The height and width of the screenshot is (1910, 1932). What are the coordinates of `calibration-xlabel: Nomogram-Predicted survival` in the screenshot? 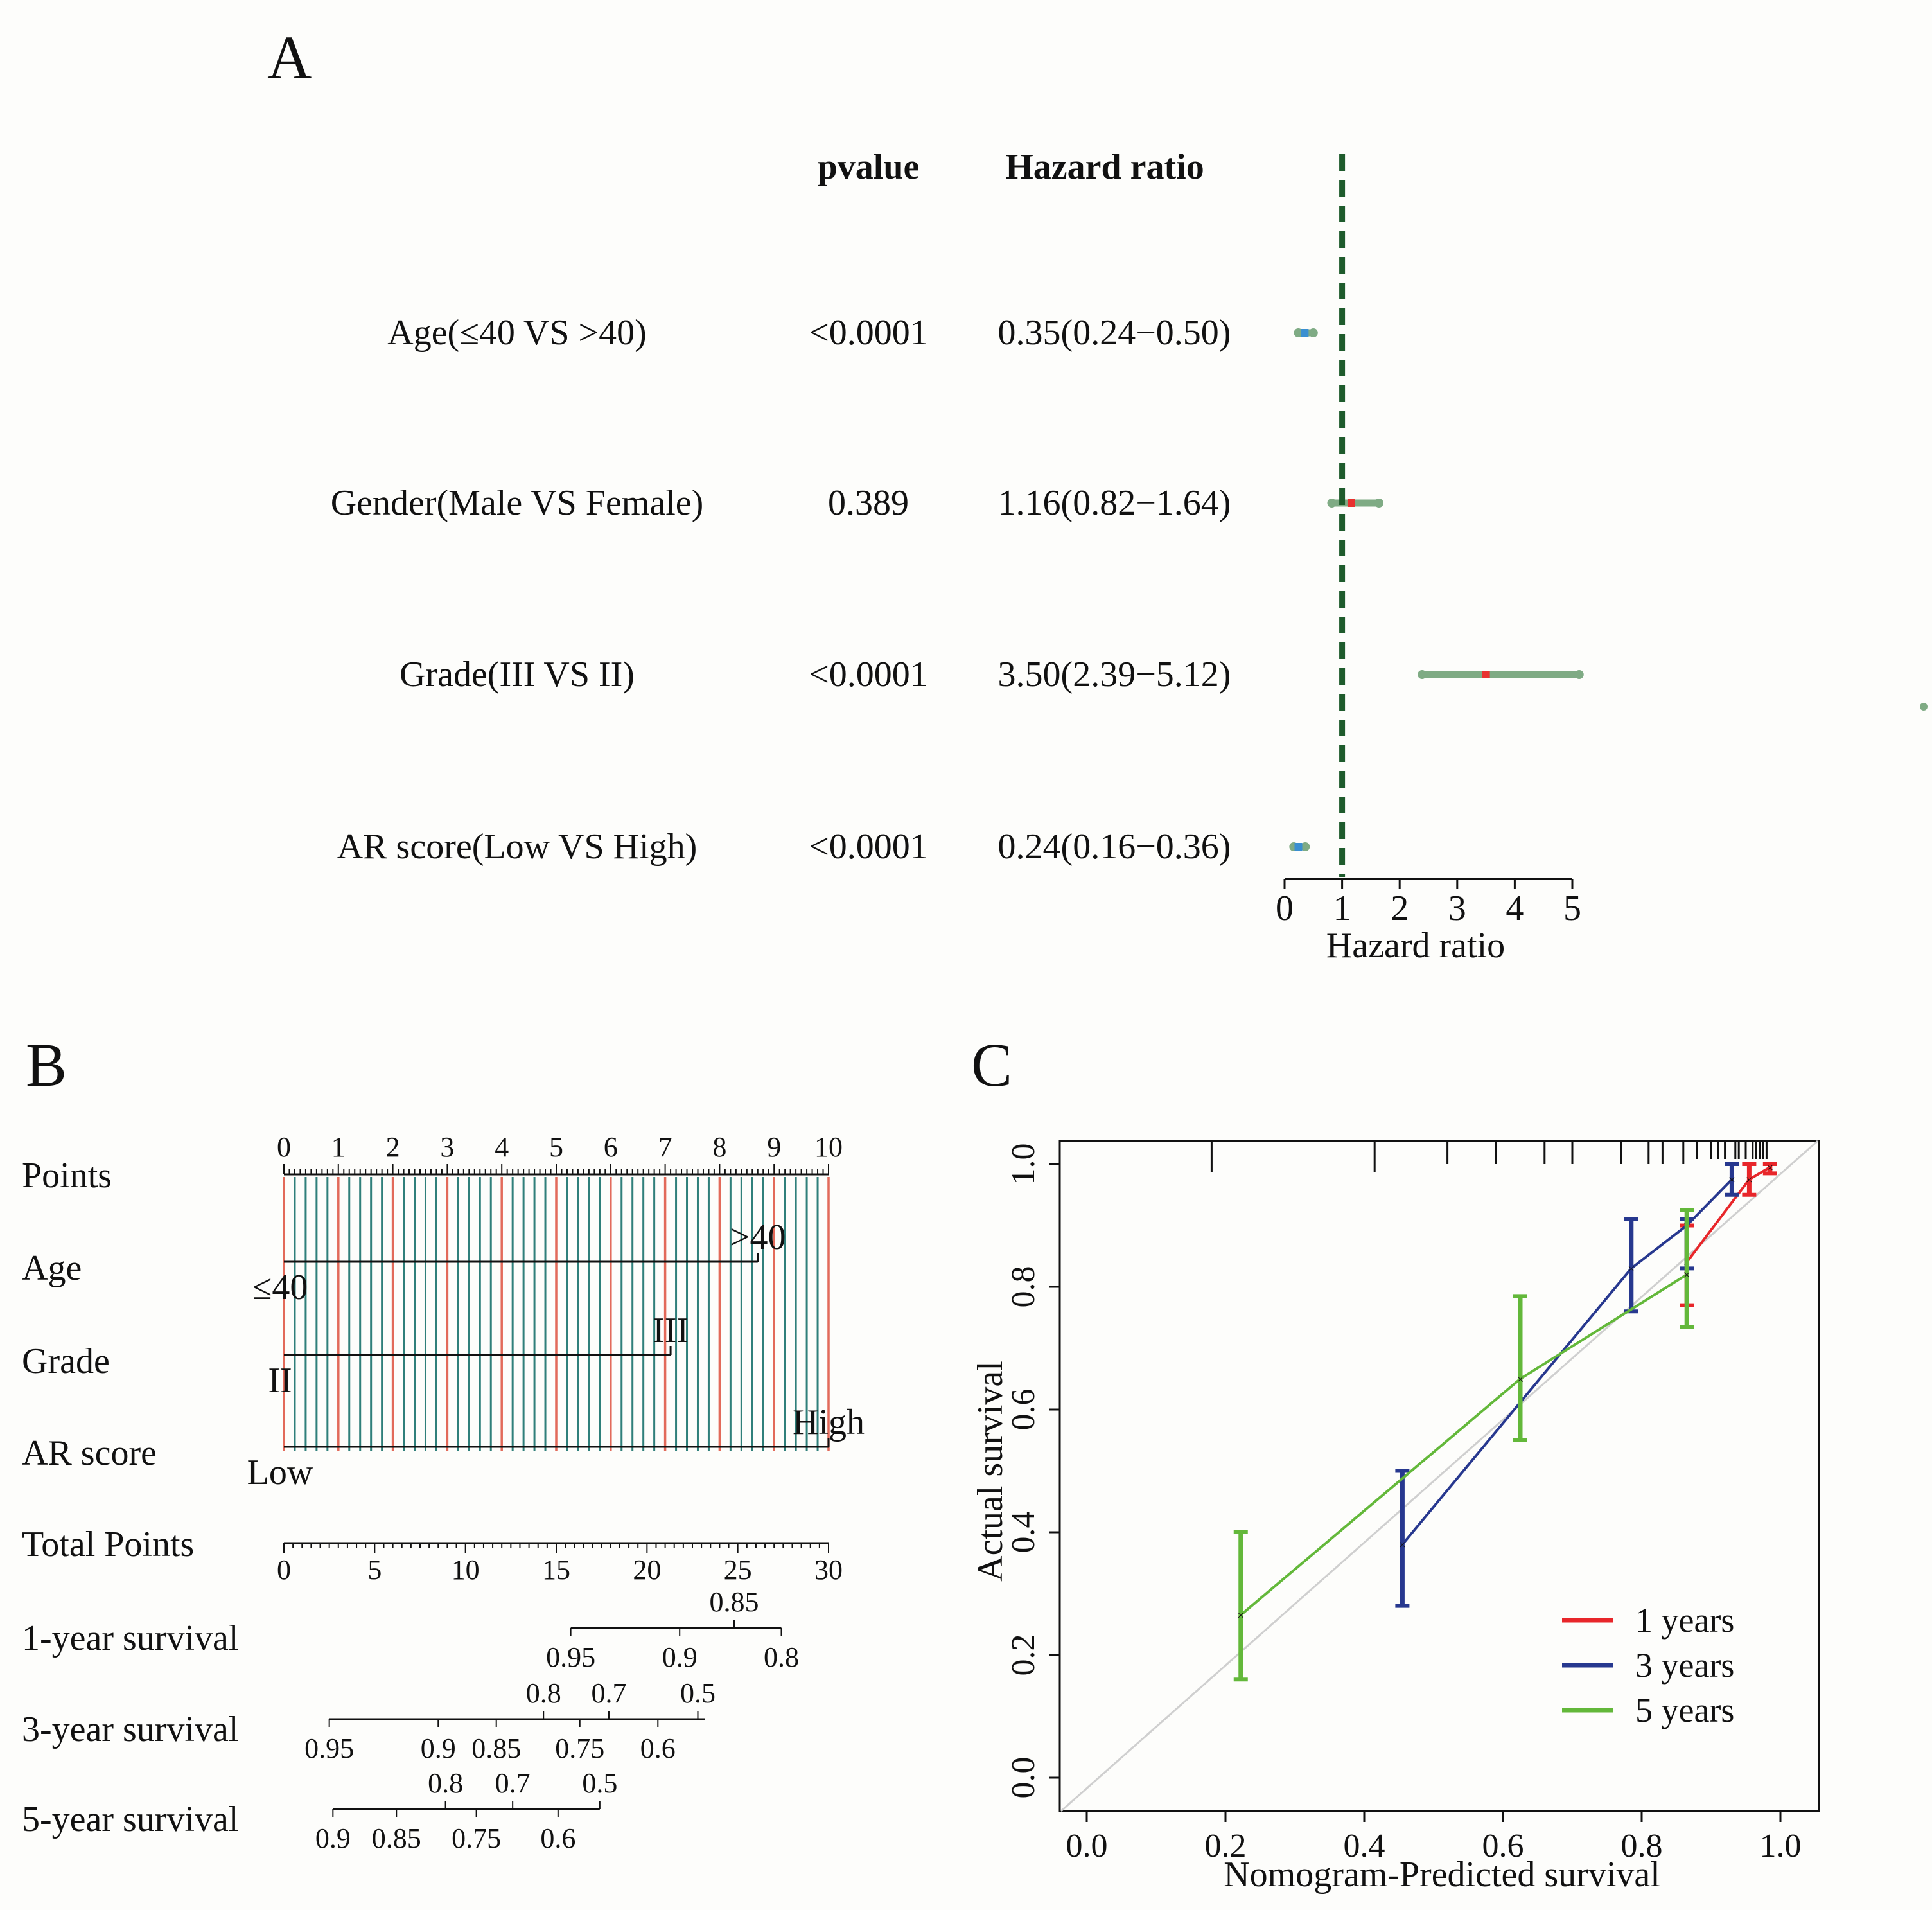 It's located at (1442, 1875).